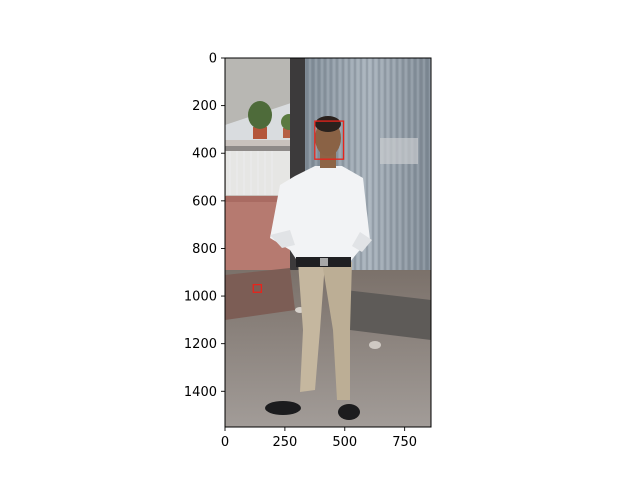  I want to click on plant, so click(260, 115).